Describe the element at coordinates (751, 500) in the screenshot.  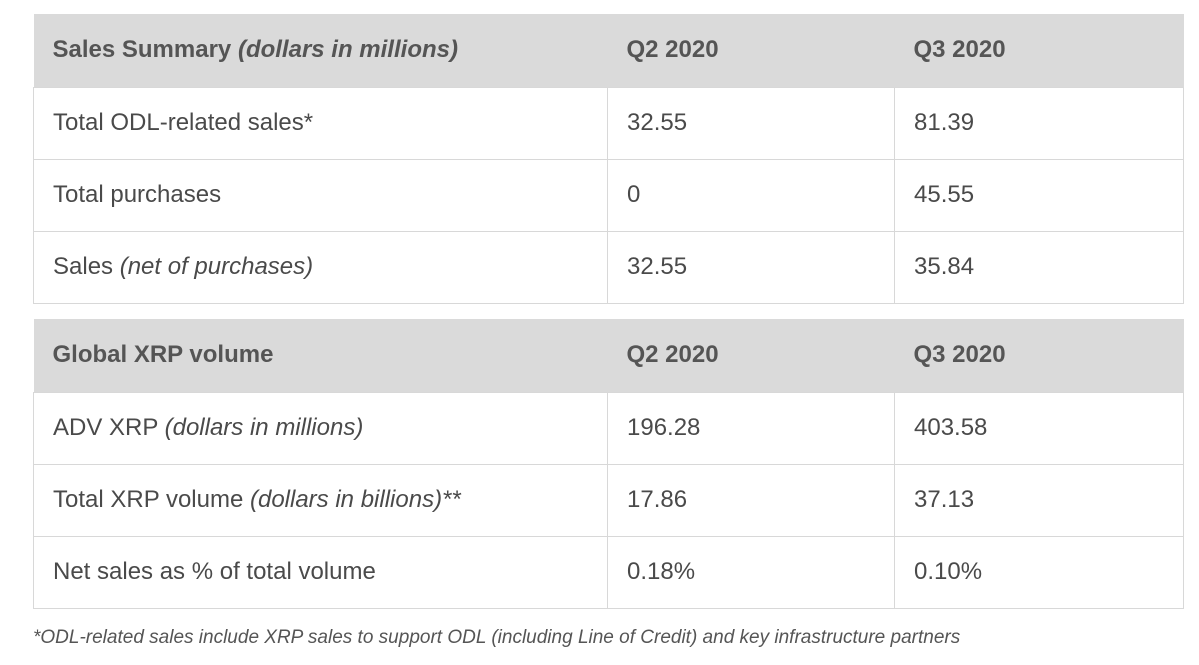
I see `row-q2-value: 17.86` at that location.